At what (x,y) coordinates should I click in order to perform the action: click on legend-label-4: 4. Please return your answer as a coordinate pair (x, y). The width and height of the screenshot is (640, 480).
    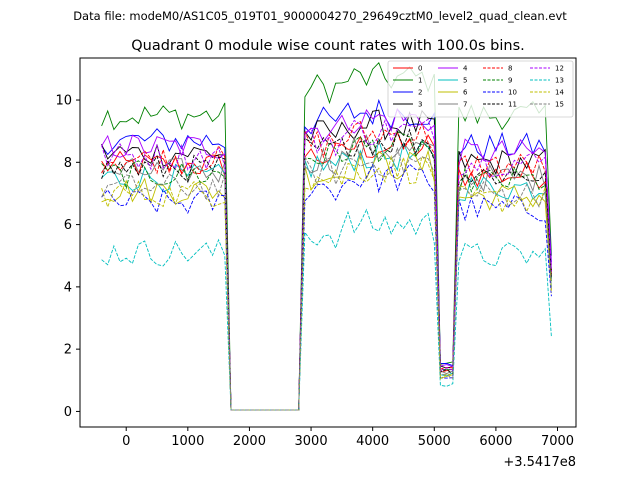
    Looking at the image, I should click on (465, 69).